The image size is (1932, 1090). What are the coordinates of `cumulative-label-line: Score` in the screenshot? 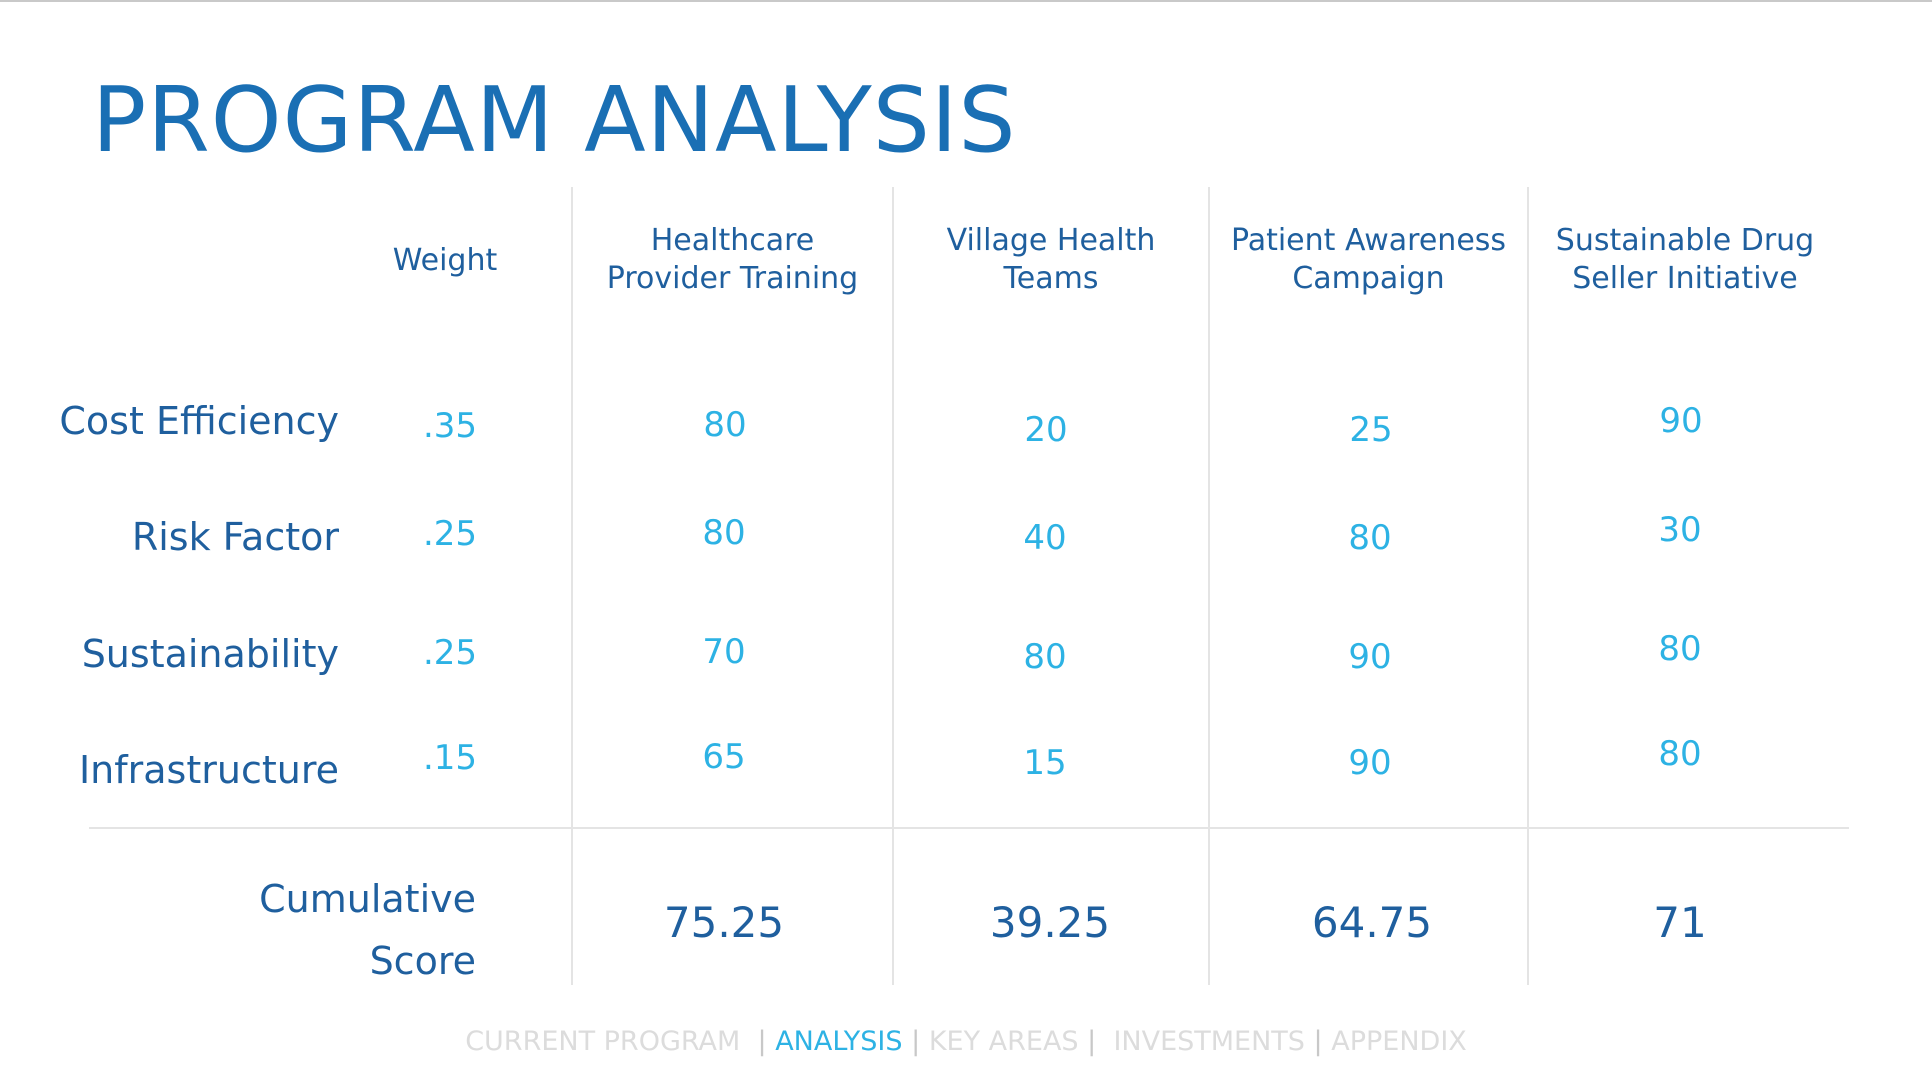 It's located at (422, 961).